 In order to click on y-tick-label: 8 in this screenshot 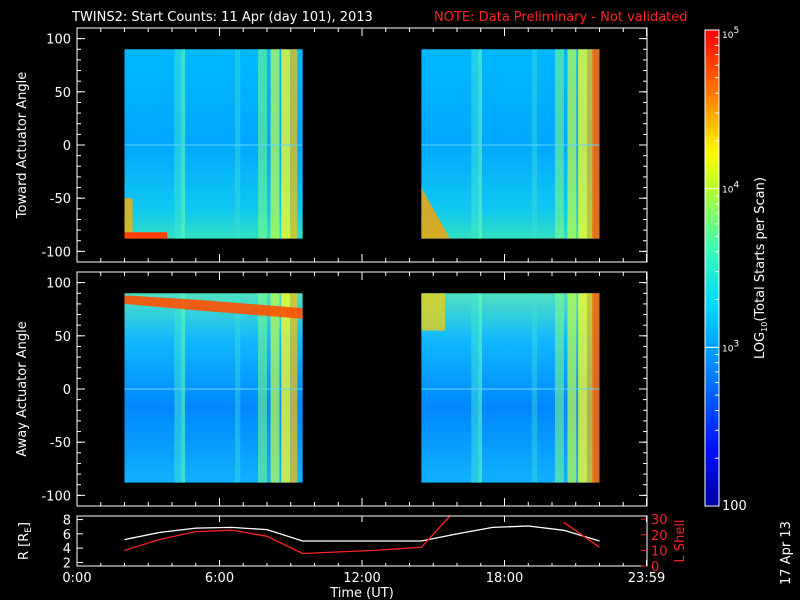, I will do `click(67, 521)`.